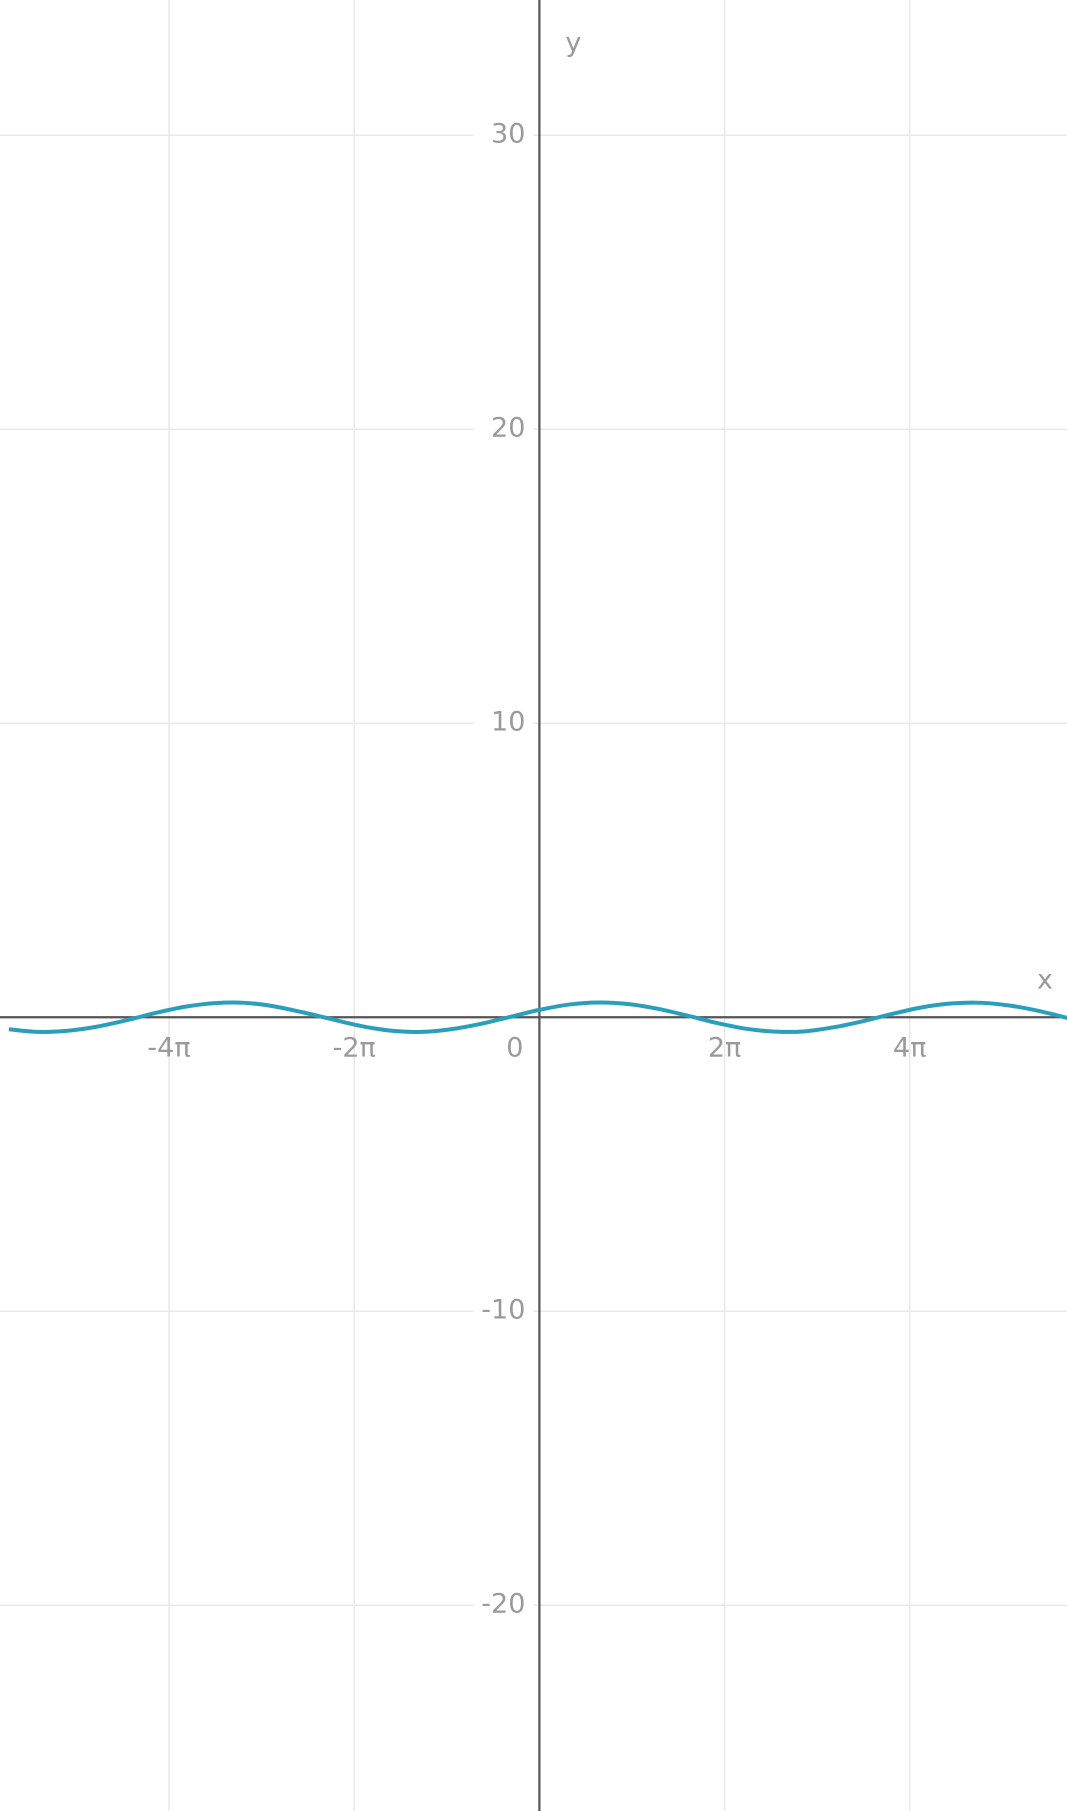  I want to click on plot, so click(537, 1017).